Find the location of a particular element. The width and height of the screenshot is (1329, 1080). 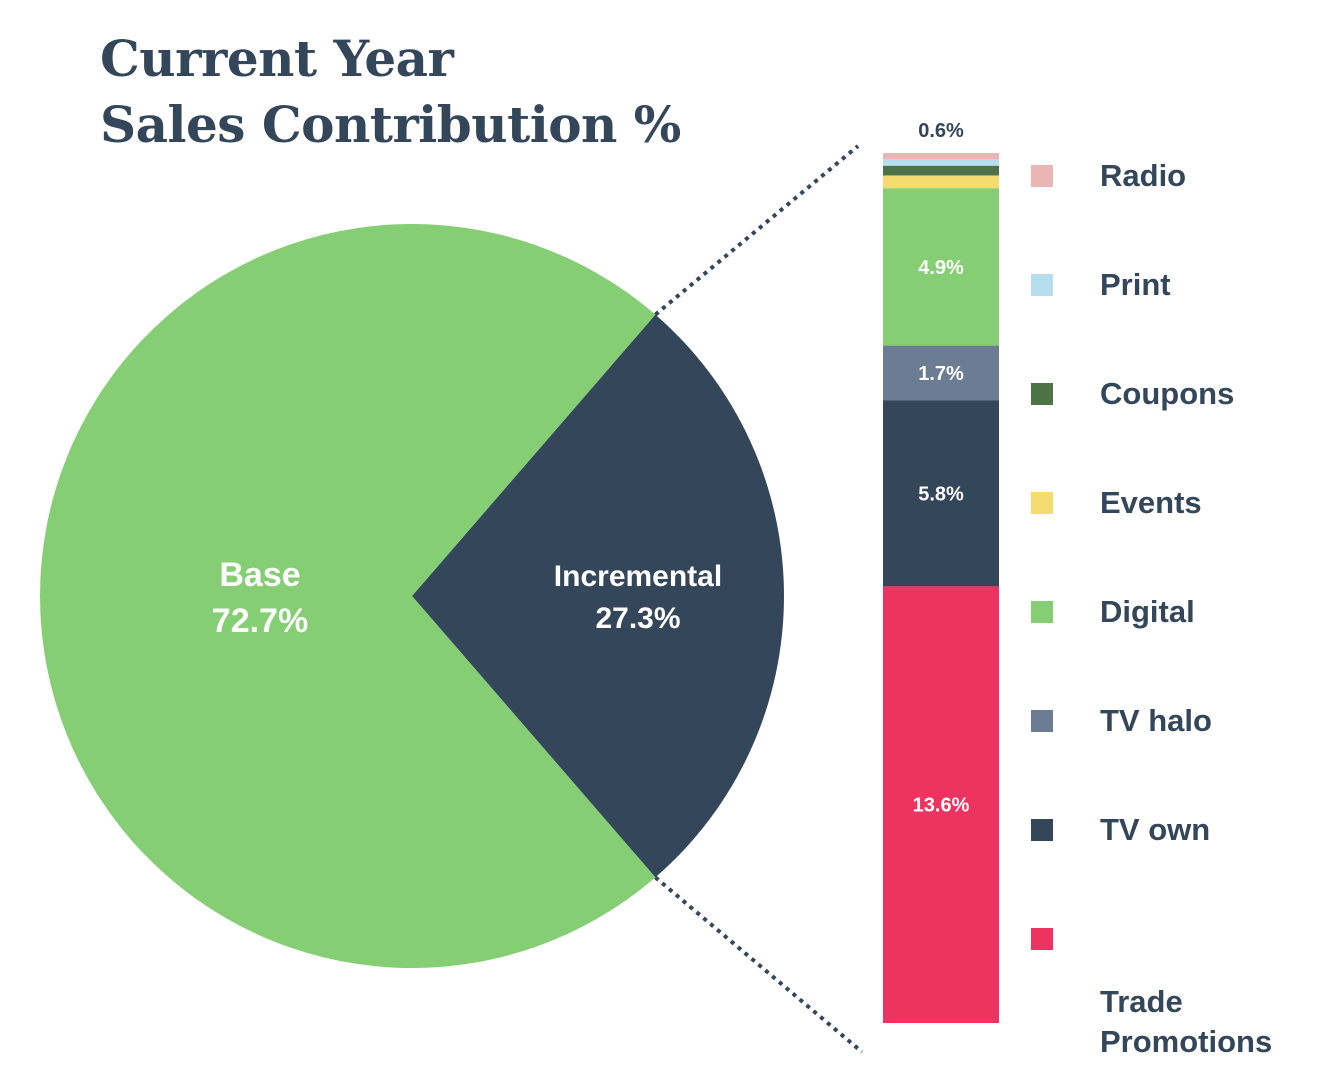

bar-label-tv-own: 5.8% is located at coordinates (941, 494).